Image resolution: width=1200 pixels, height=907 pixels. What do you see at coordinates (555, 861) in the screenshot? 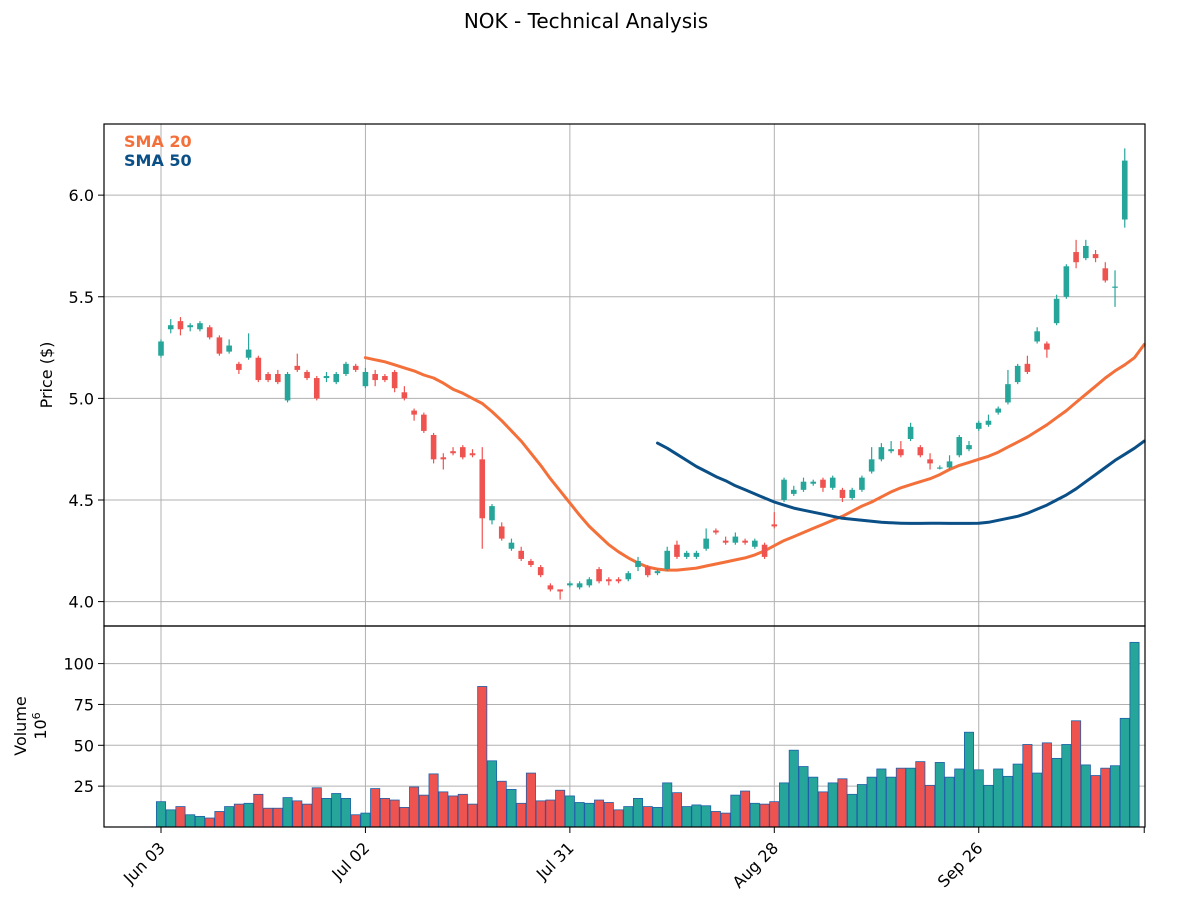
I see `x-tick-label: Jul 31` at bounding box center [555, 861].